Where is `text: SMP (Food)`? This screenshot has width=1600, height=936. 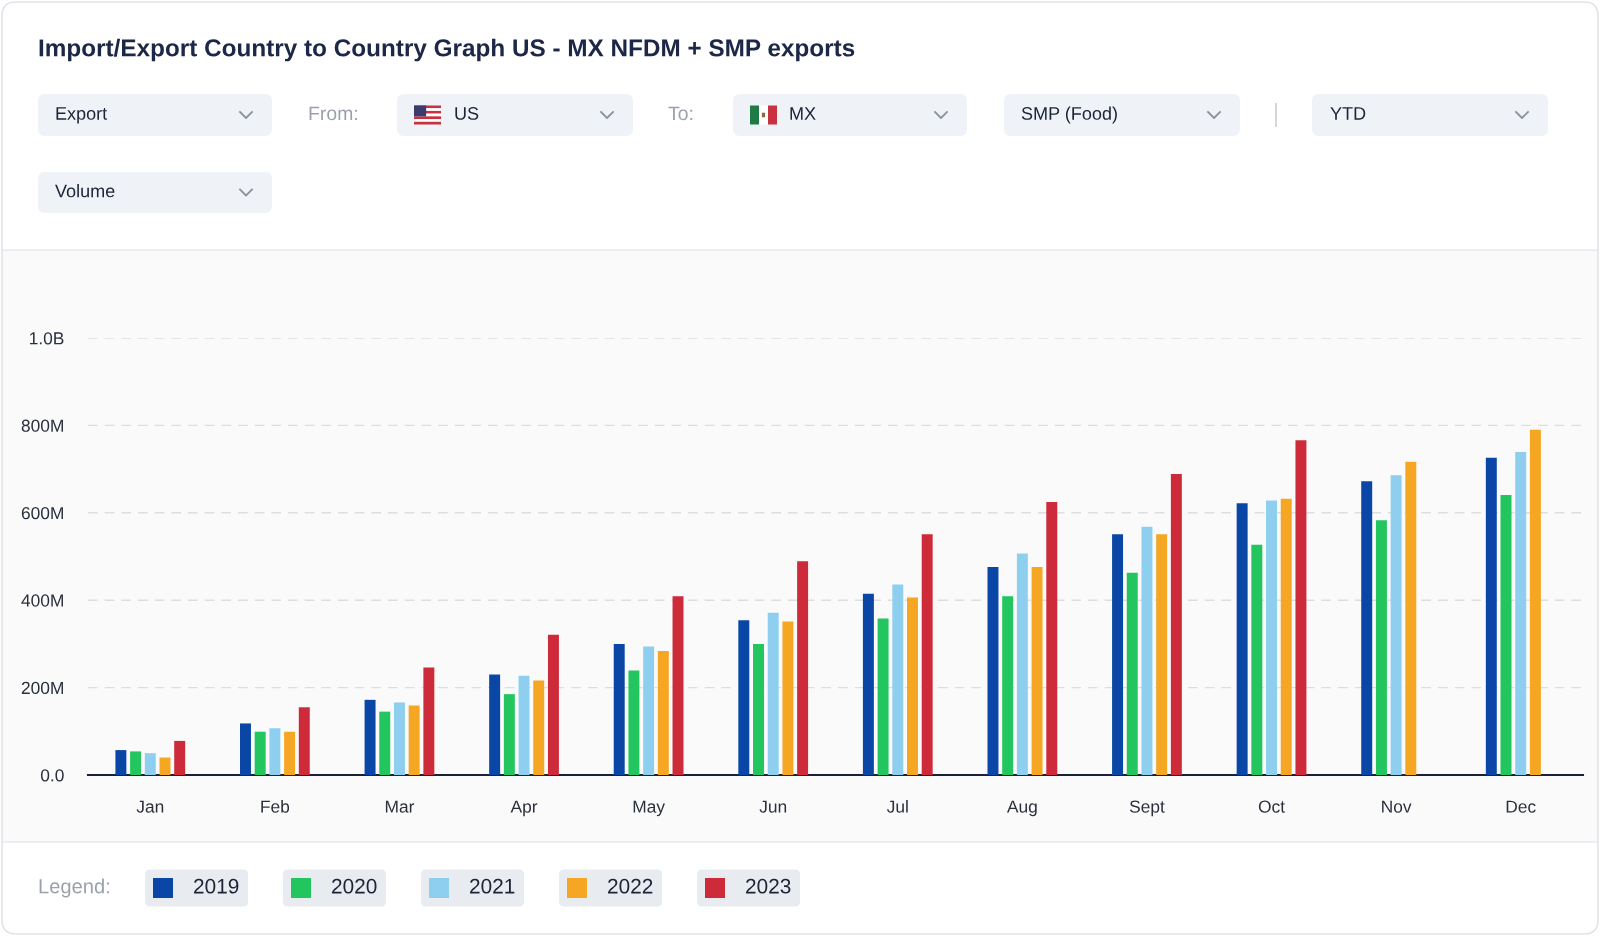
text: SMP (Food) is located at coordinates (1069, 115).